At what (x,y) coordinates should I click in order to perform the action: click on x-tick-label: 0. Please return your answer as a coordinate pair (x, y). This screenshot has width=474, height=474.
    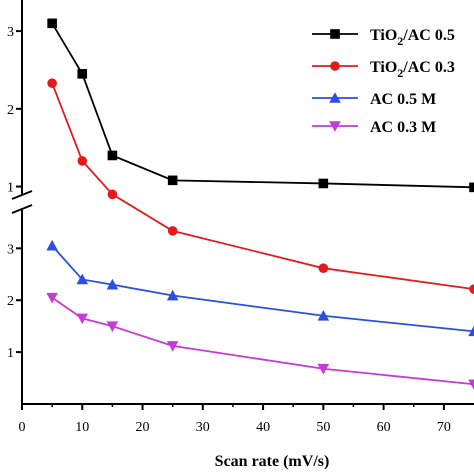
    Looking at the image, I should click on (22, 427).